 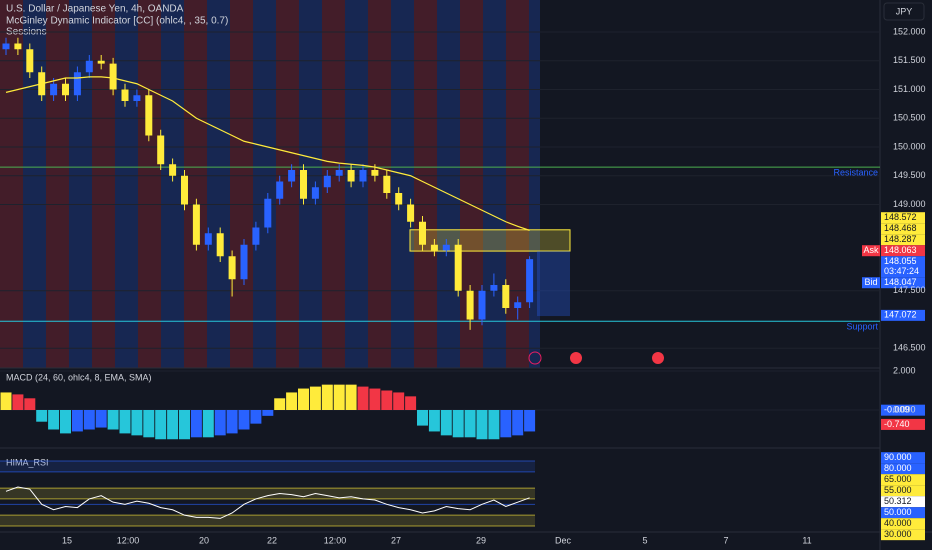 What do you see at coordinates (898, 512) in the screenshot?
I see `rsi-badge-label: 50.000` at bounding box center [898, 512].